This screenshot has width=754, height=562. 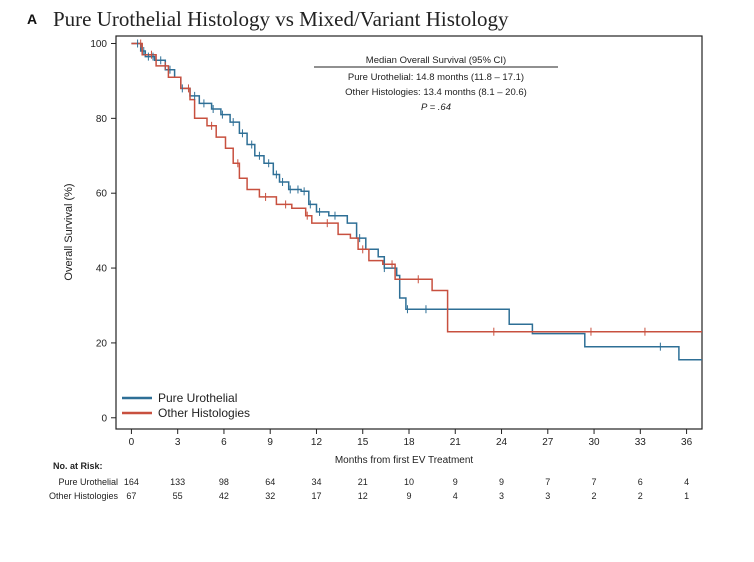 I want to click on y-tick-label: 20, so click(x=102, y=343).